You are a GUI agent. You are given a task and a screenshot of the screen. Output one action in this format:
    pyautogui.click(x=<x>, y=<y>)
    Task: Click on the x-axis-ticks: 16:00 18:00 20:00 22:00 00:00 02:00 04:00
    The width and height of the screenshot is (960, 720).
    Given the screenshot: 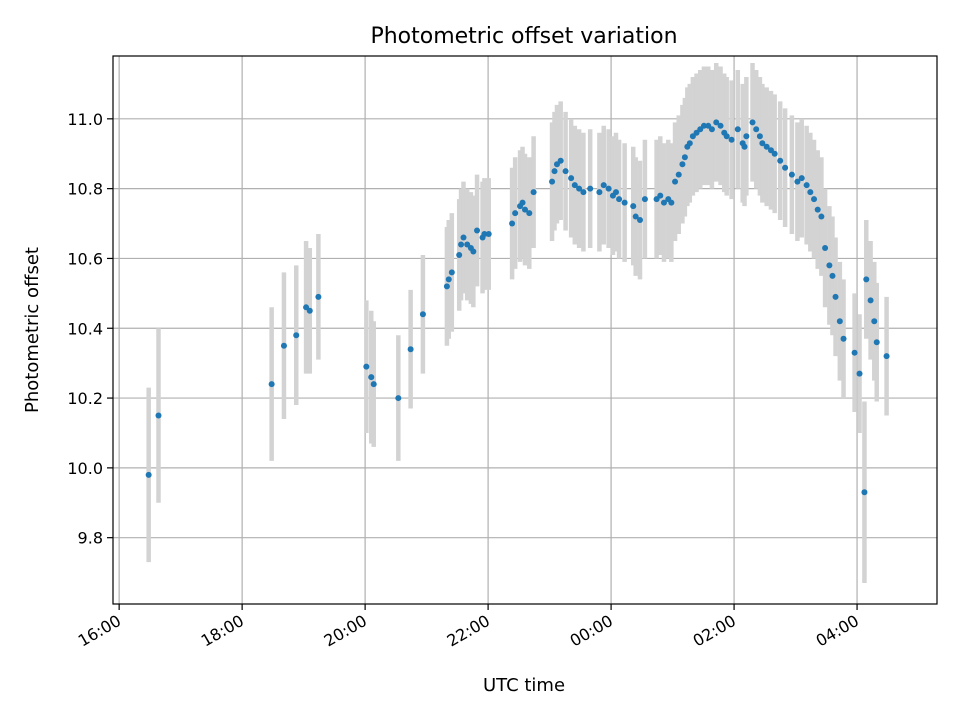 What is the action you would take?
    pyautogui.click(x=468, y=627)
    